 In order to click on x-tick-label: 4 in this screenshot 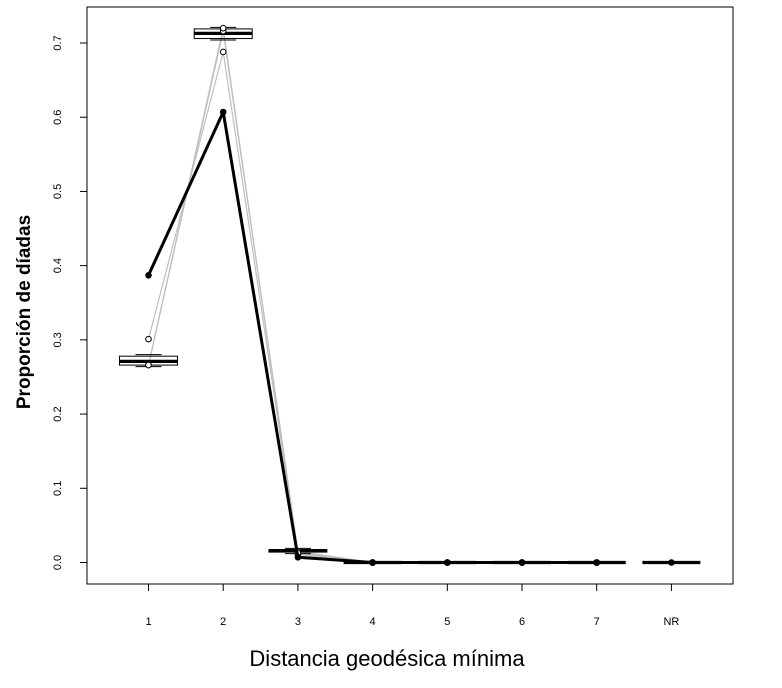, I will do `click(373, 622)`.